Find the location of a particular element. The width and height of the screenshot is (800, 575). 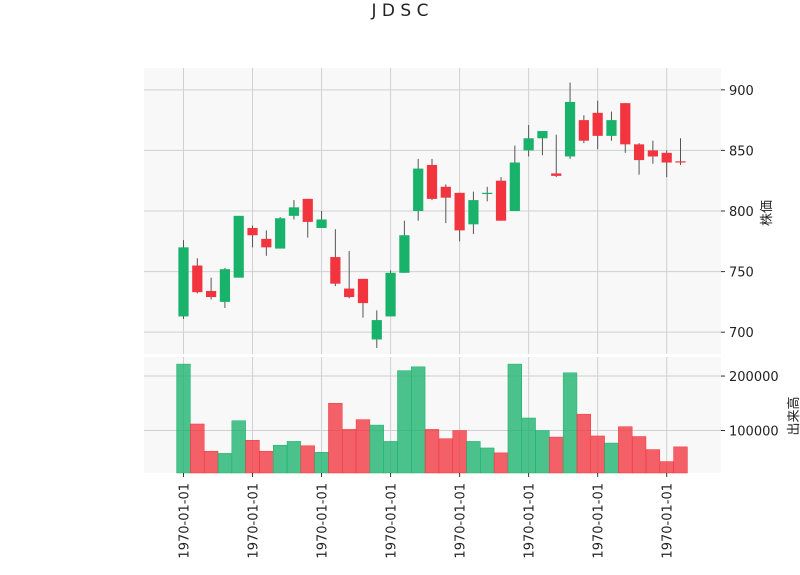

price-tick-label: 750 is located at coordinates (741, 273).